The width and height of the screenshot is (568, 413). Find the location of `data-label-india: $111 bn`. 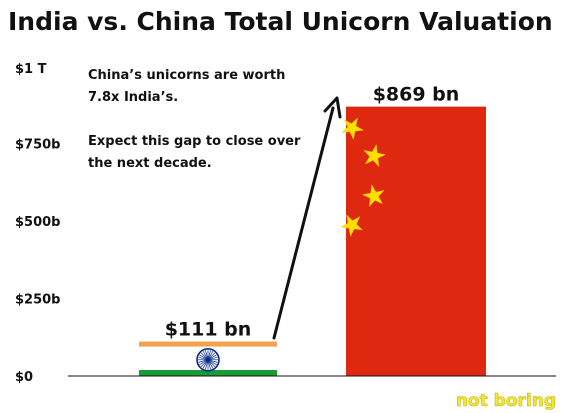

data-label-india: $111 bn is located at coordinates (208, 330).